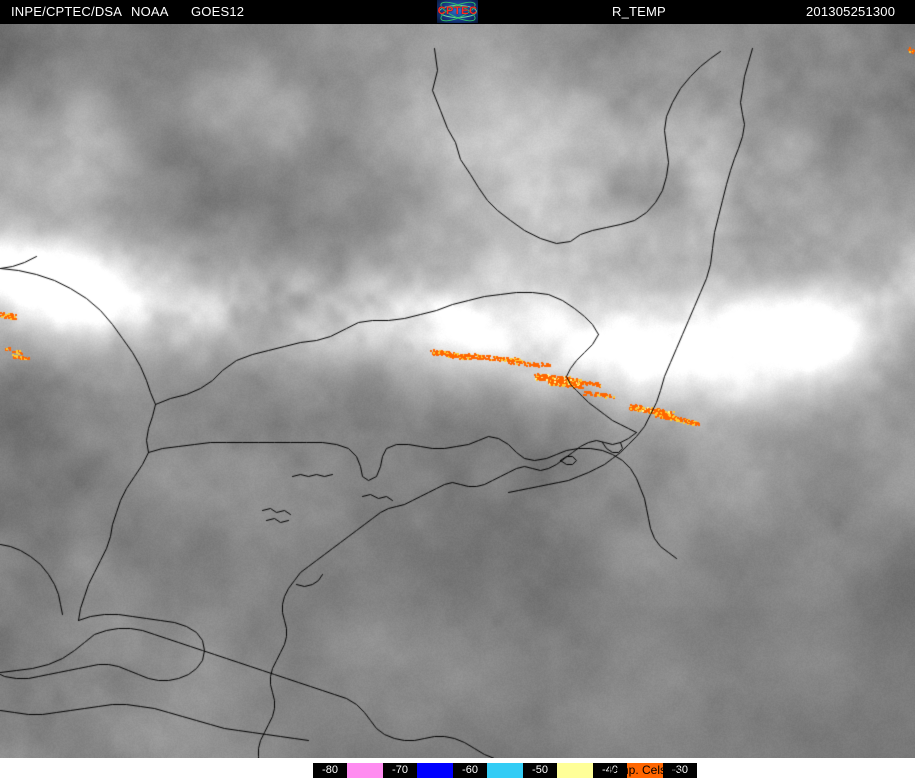 The width and height of the screenshot is (915, 782). What do you see at coordinates (330, 770) in the screenshot?
I see `legend-label: -80` at bounding box center [330, 770].